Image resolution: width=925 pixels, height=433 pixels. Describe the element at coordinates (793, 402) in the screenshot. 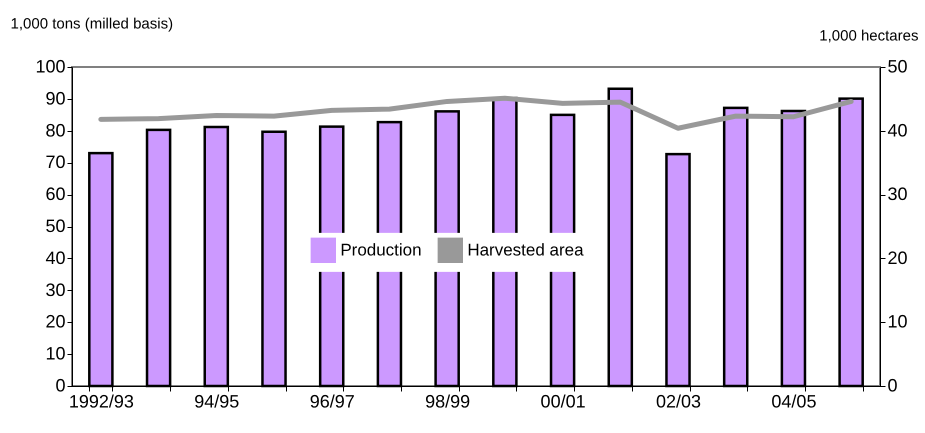

I see `x-tick-label: 04/05` at that location.